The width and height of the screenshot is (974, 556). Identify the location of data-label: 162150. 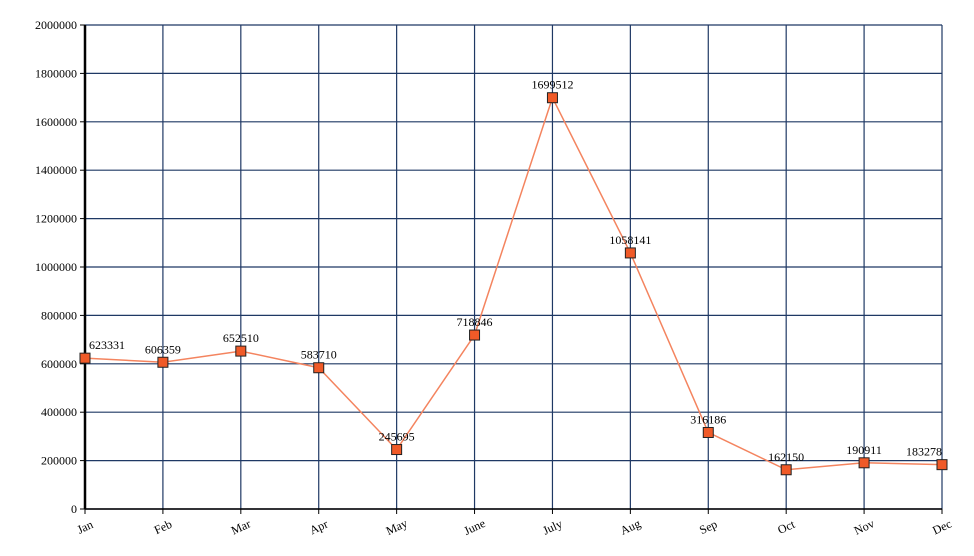
(786, 457).